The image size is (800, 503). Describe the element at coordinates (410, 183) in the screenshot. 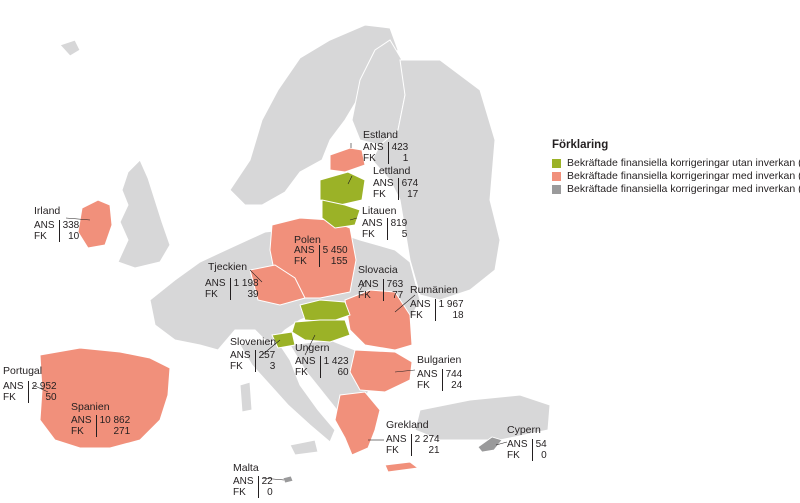

I see `ans-value: 674` at that location.